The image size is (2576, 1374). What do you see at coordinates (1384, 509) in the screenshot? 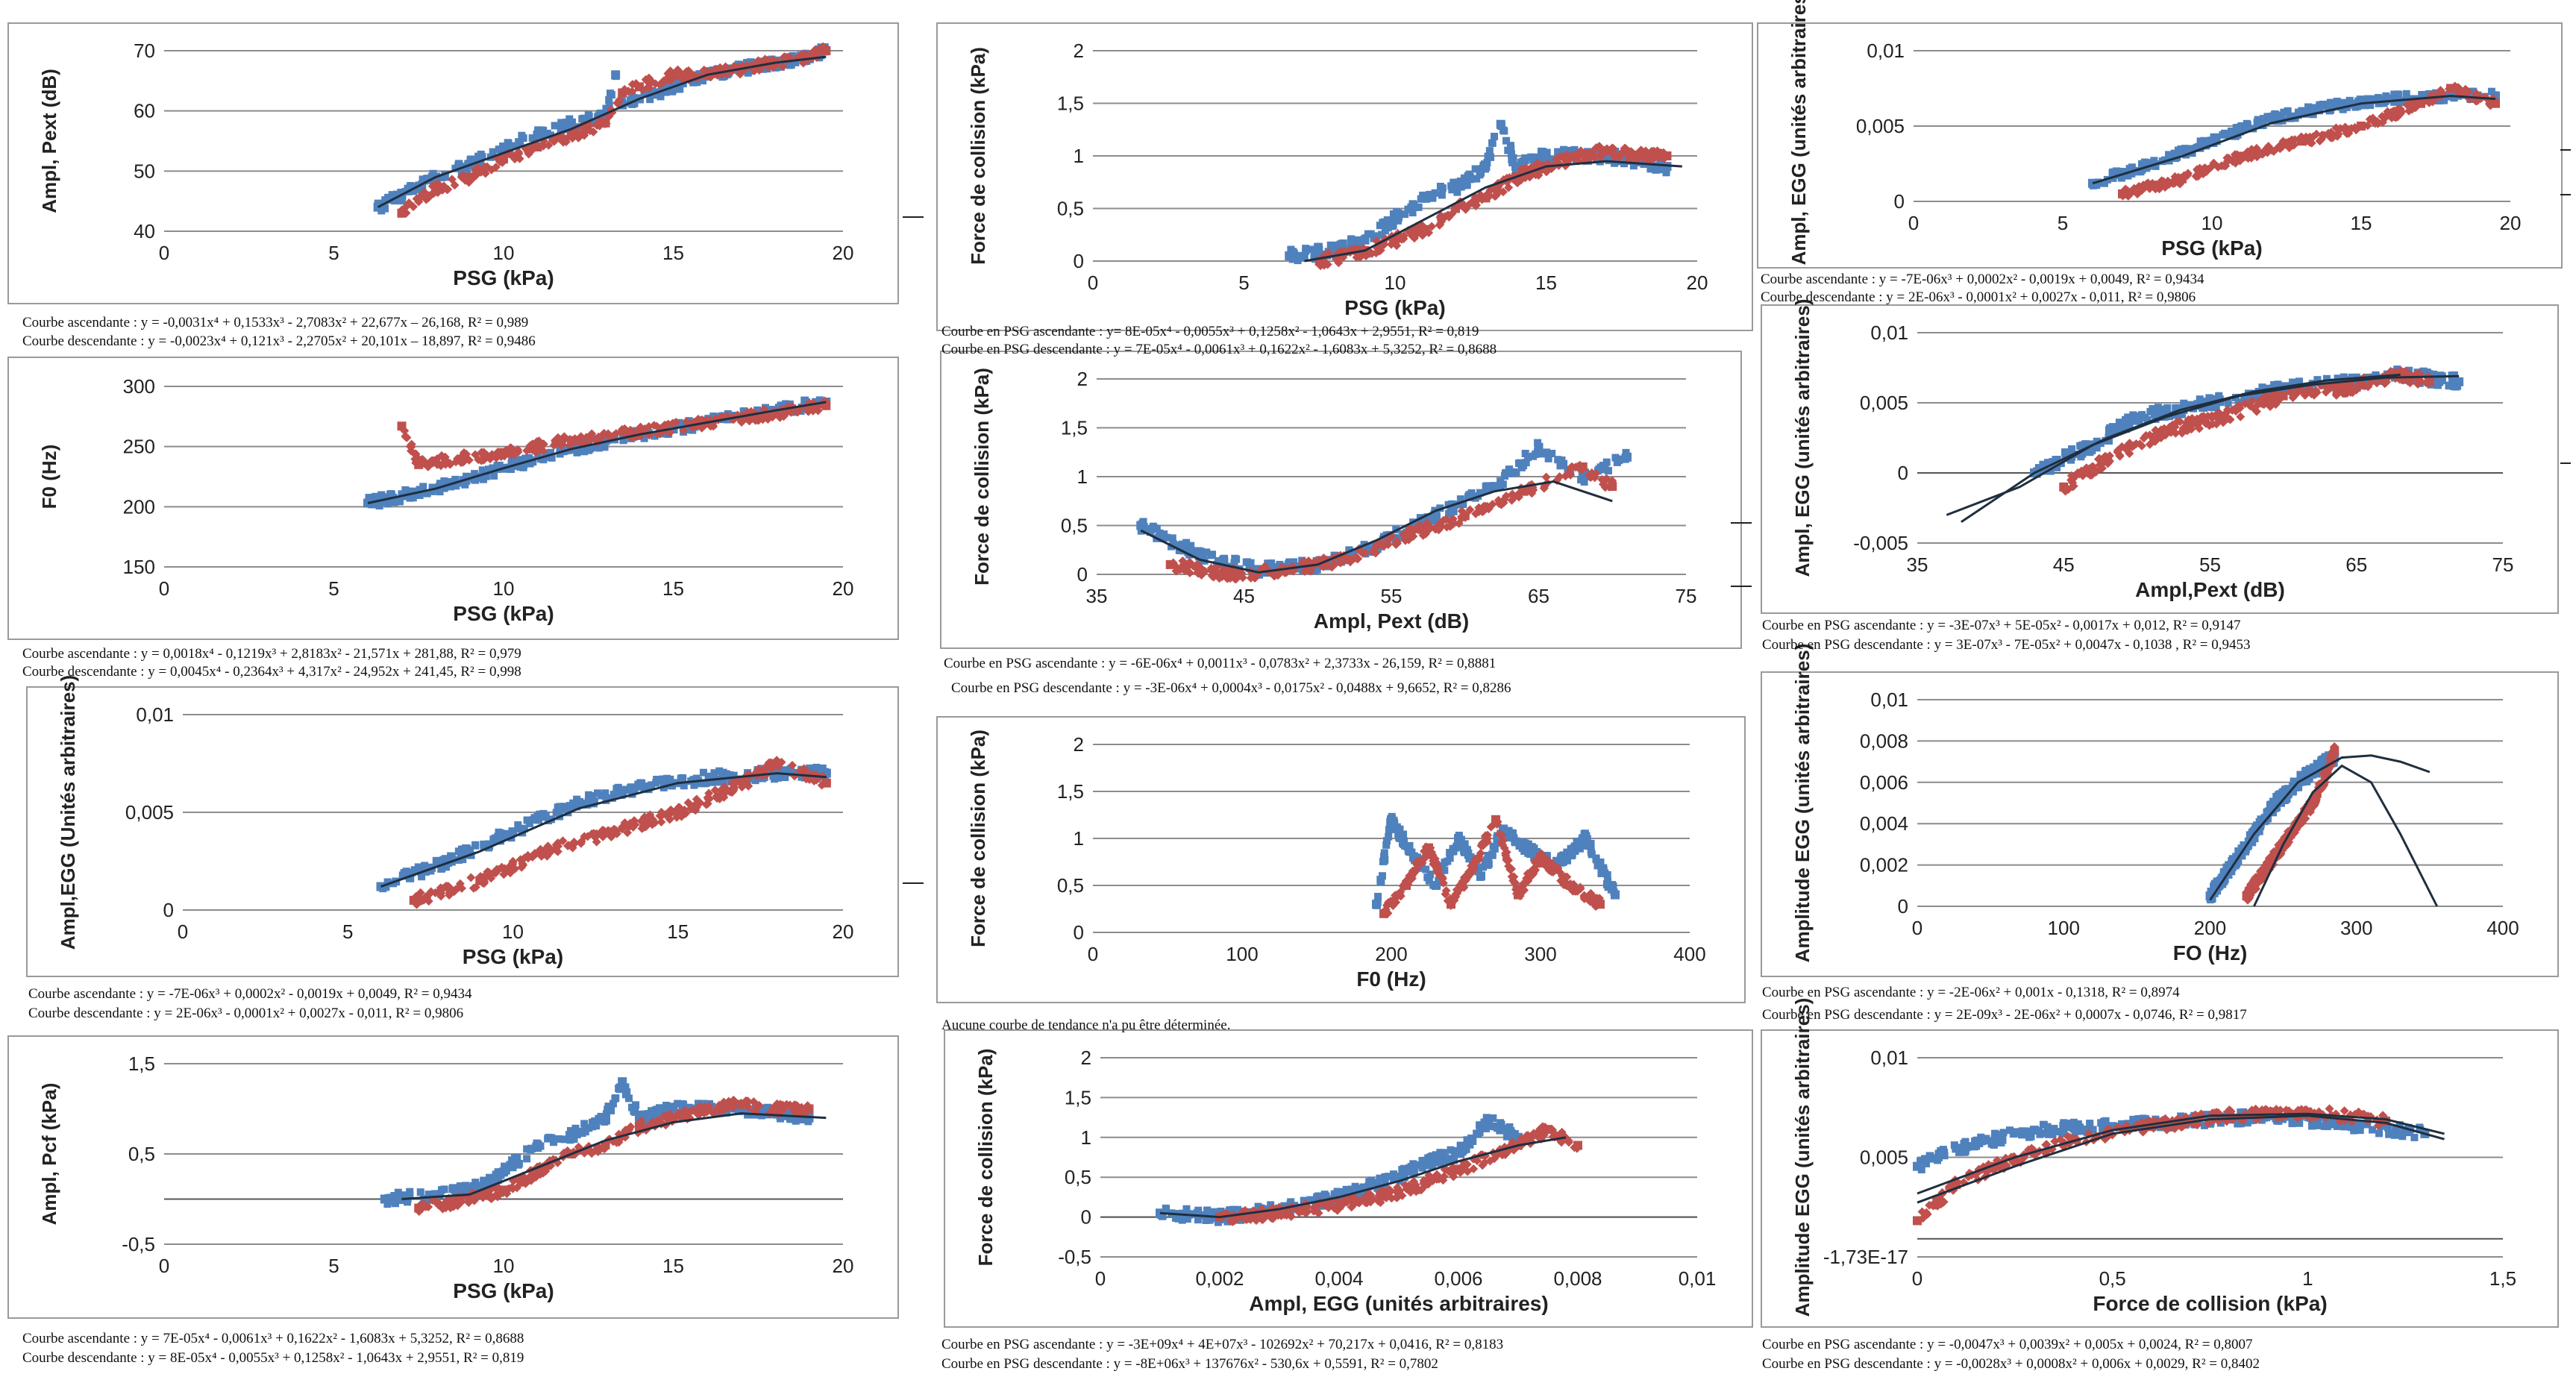
I see `ascending-series` at bounding box center [1384, 509].